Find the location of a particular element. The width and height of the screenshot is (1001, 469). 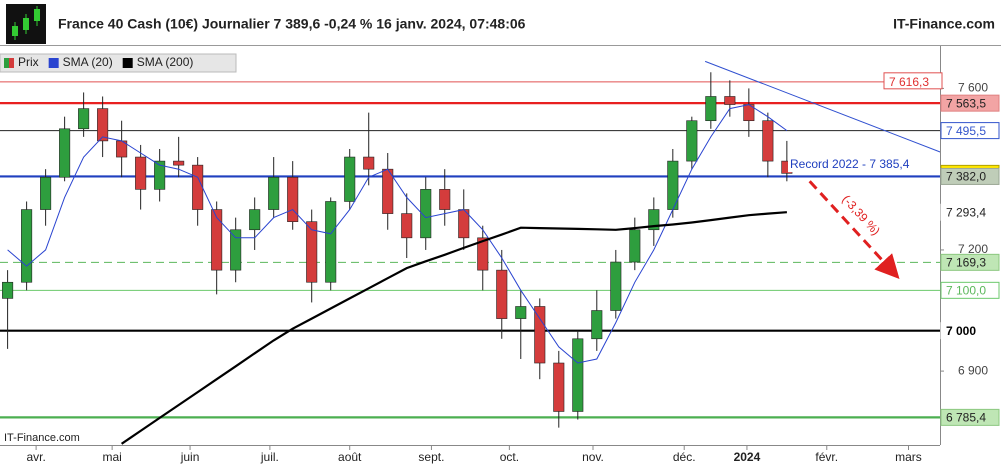

axis-panel is located at coordinates (970, 245).